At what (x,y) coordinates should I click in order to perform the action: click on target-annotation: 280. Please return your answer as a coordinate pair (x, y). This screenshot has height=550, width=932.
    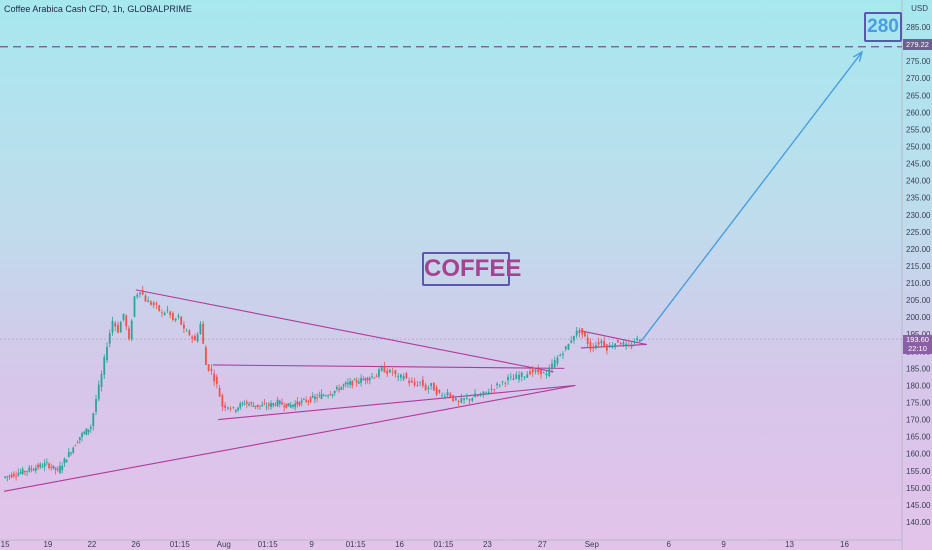
    Looking at the image, I should click on (883, 27).